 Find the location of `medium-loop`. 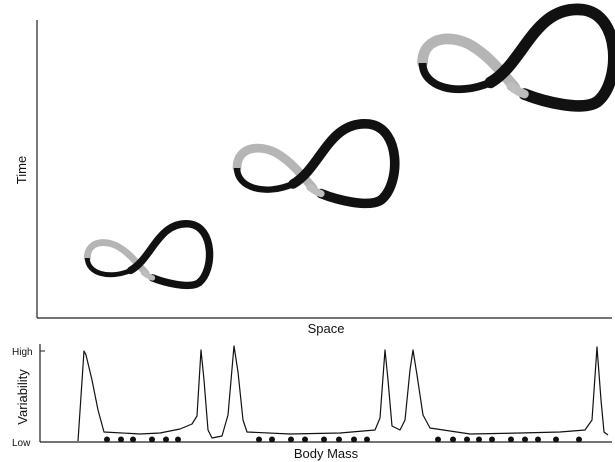

medium-loop is located at coordinates (316, 164).